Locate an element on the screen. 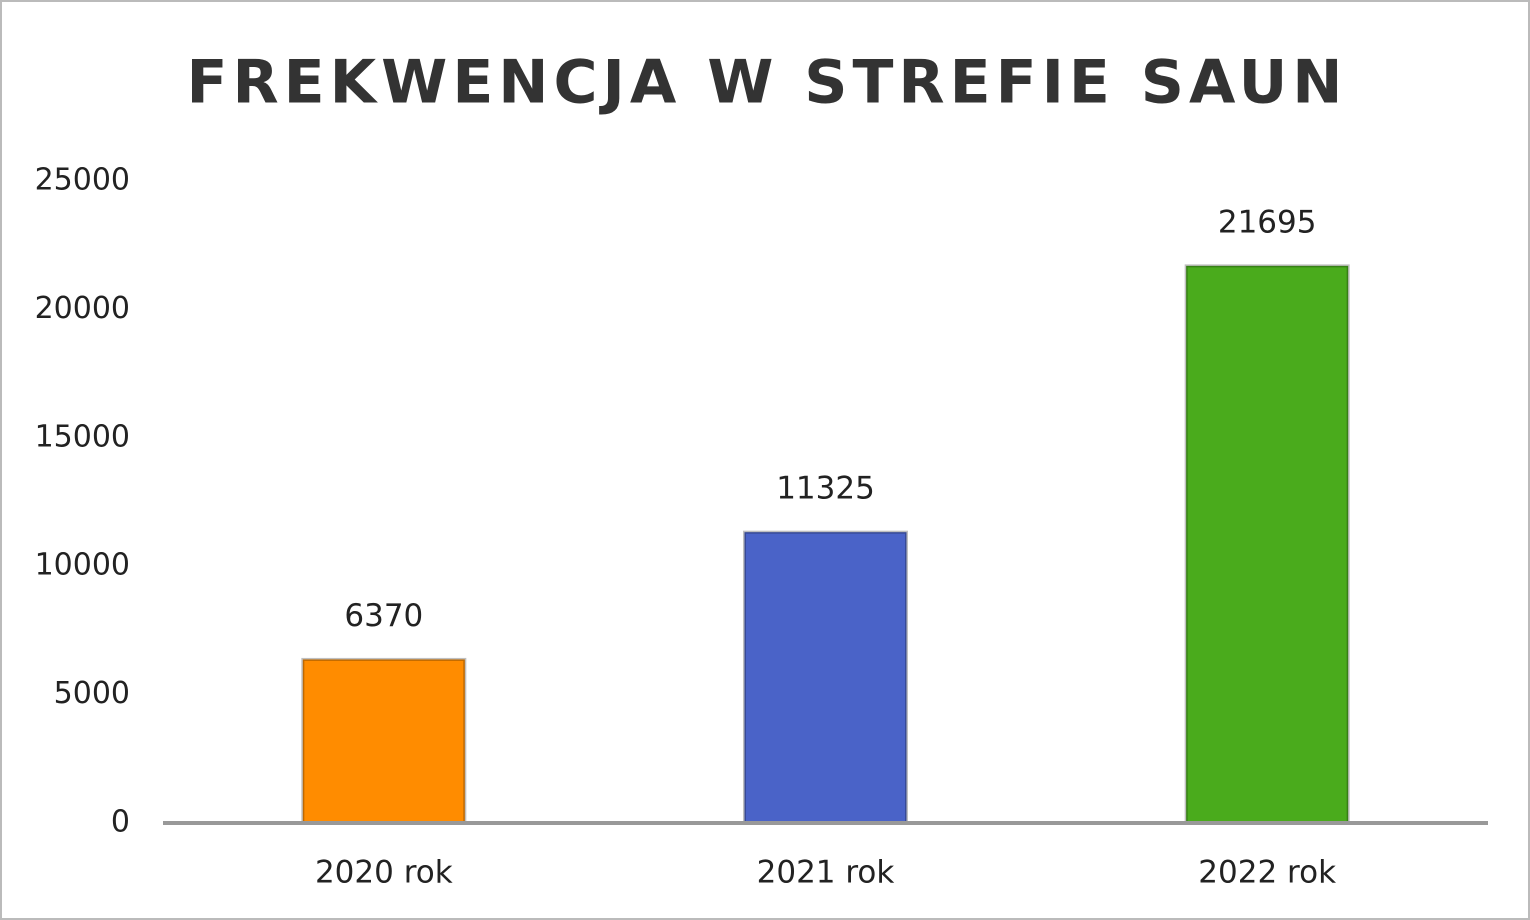  y-tick-label: 0 is located at coordinates (120, 822).